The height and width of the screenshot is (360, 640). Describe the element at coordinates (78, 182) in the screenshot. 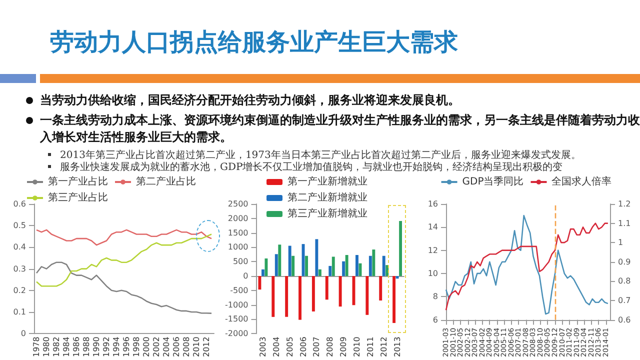

I see `legend-label: 第一产业占比` at that location.